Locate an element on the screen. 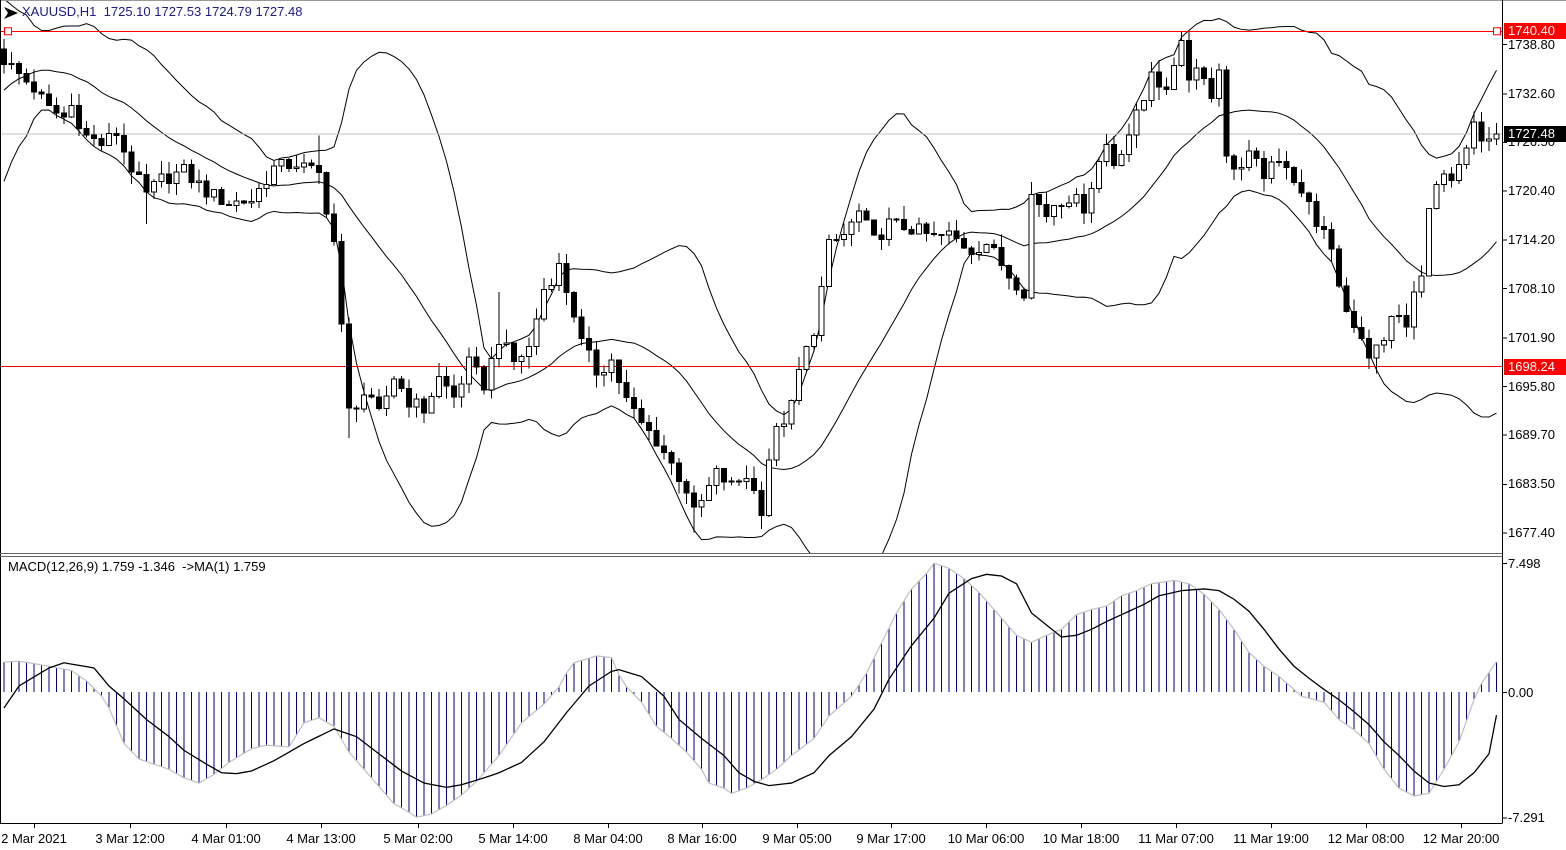  time-axis-label: 2 Mar 2021 is located at coordinates (34, 838).